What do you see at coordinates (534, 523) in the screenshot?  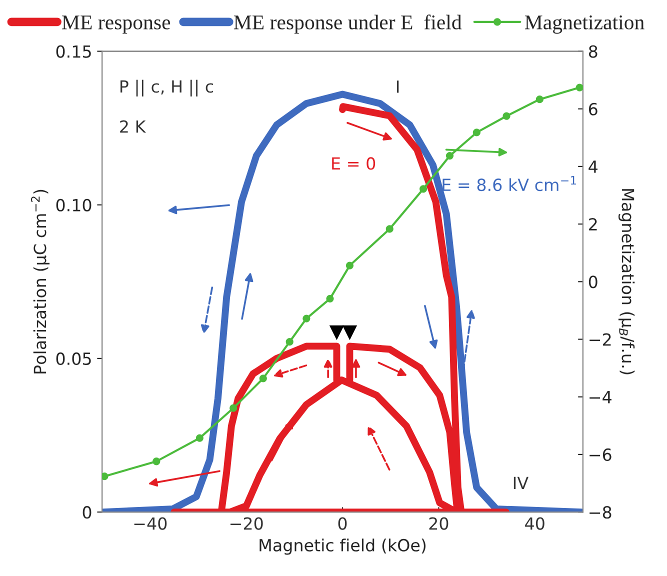 I see `x-tick-label: 40` at bounding box center [534, 523].